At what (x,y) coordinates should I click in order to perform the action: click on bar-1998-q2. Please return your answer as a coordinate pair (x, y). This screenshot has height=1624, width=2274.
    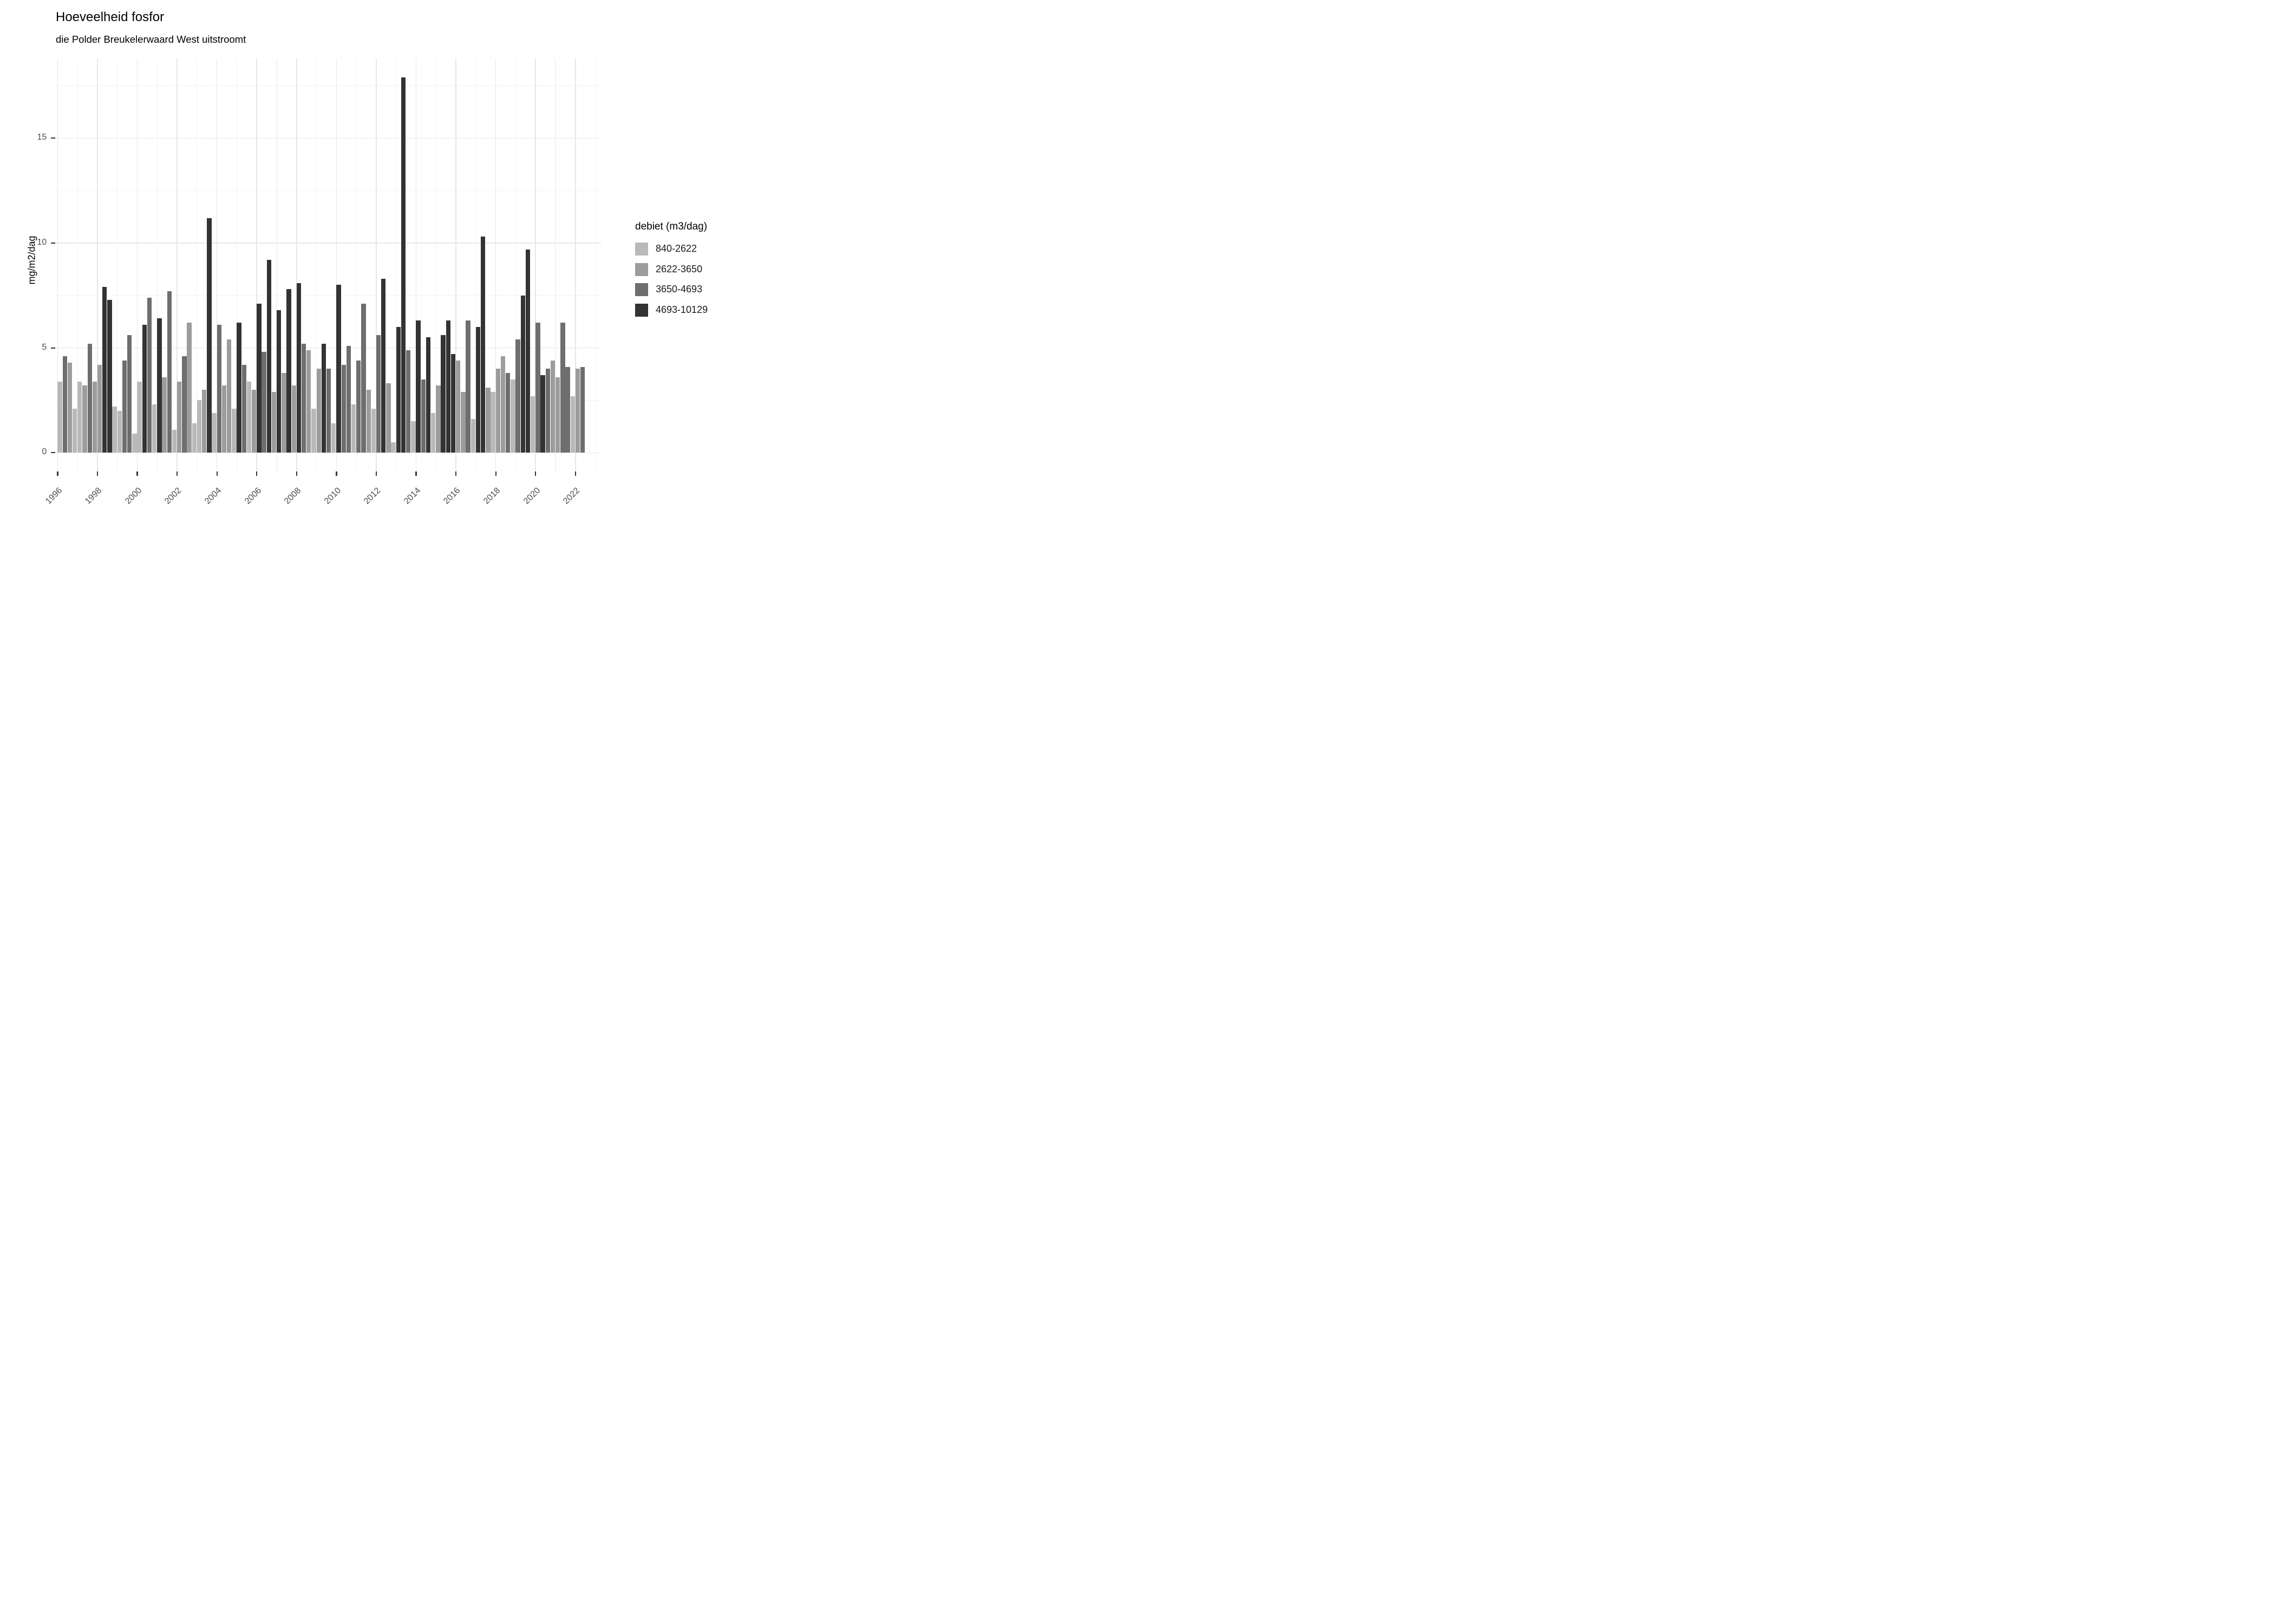
    Looking at the image, I should click on (105, 370).